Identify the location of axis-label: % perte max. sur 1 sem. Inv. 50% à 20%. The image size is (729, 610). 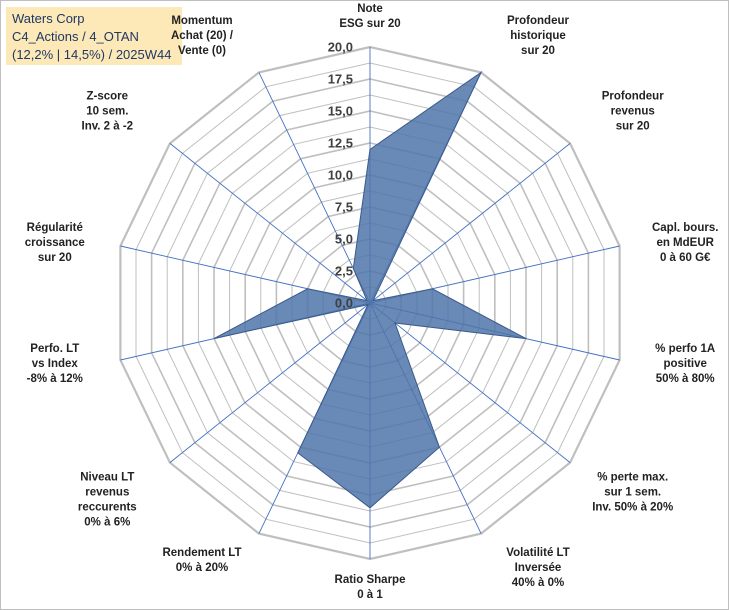
(632, 493).